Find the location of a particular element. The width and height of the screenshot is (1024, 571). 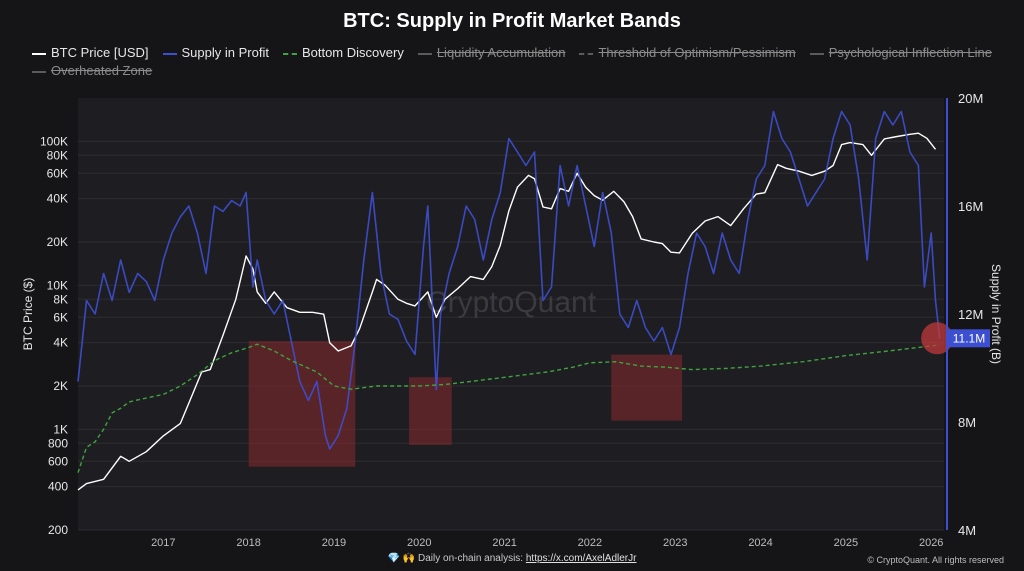

legend-item: Overheated Zone is located at coordinates (92, 71).